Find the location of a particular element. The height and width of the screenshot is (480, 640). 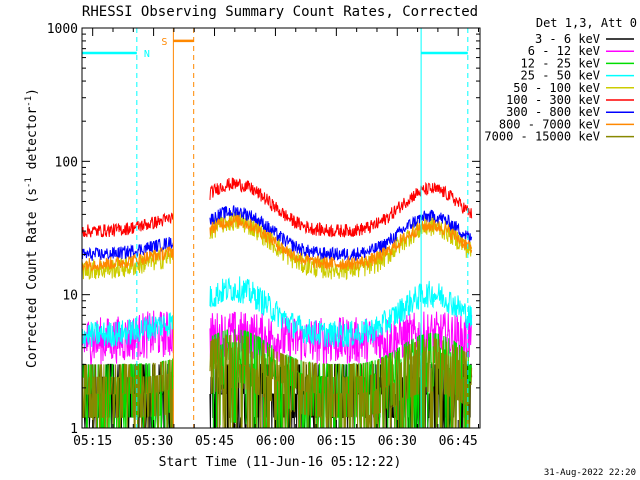

series-100-300kev is located at coordinates (277, 207).